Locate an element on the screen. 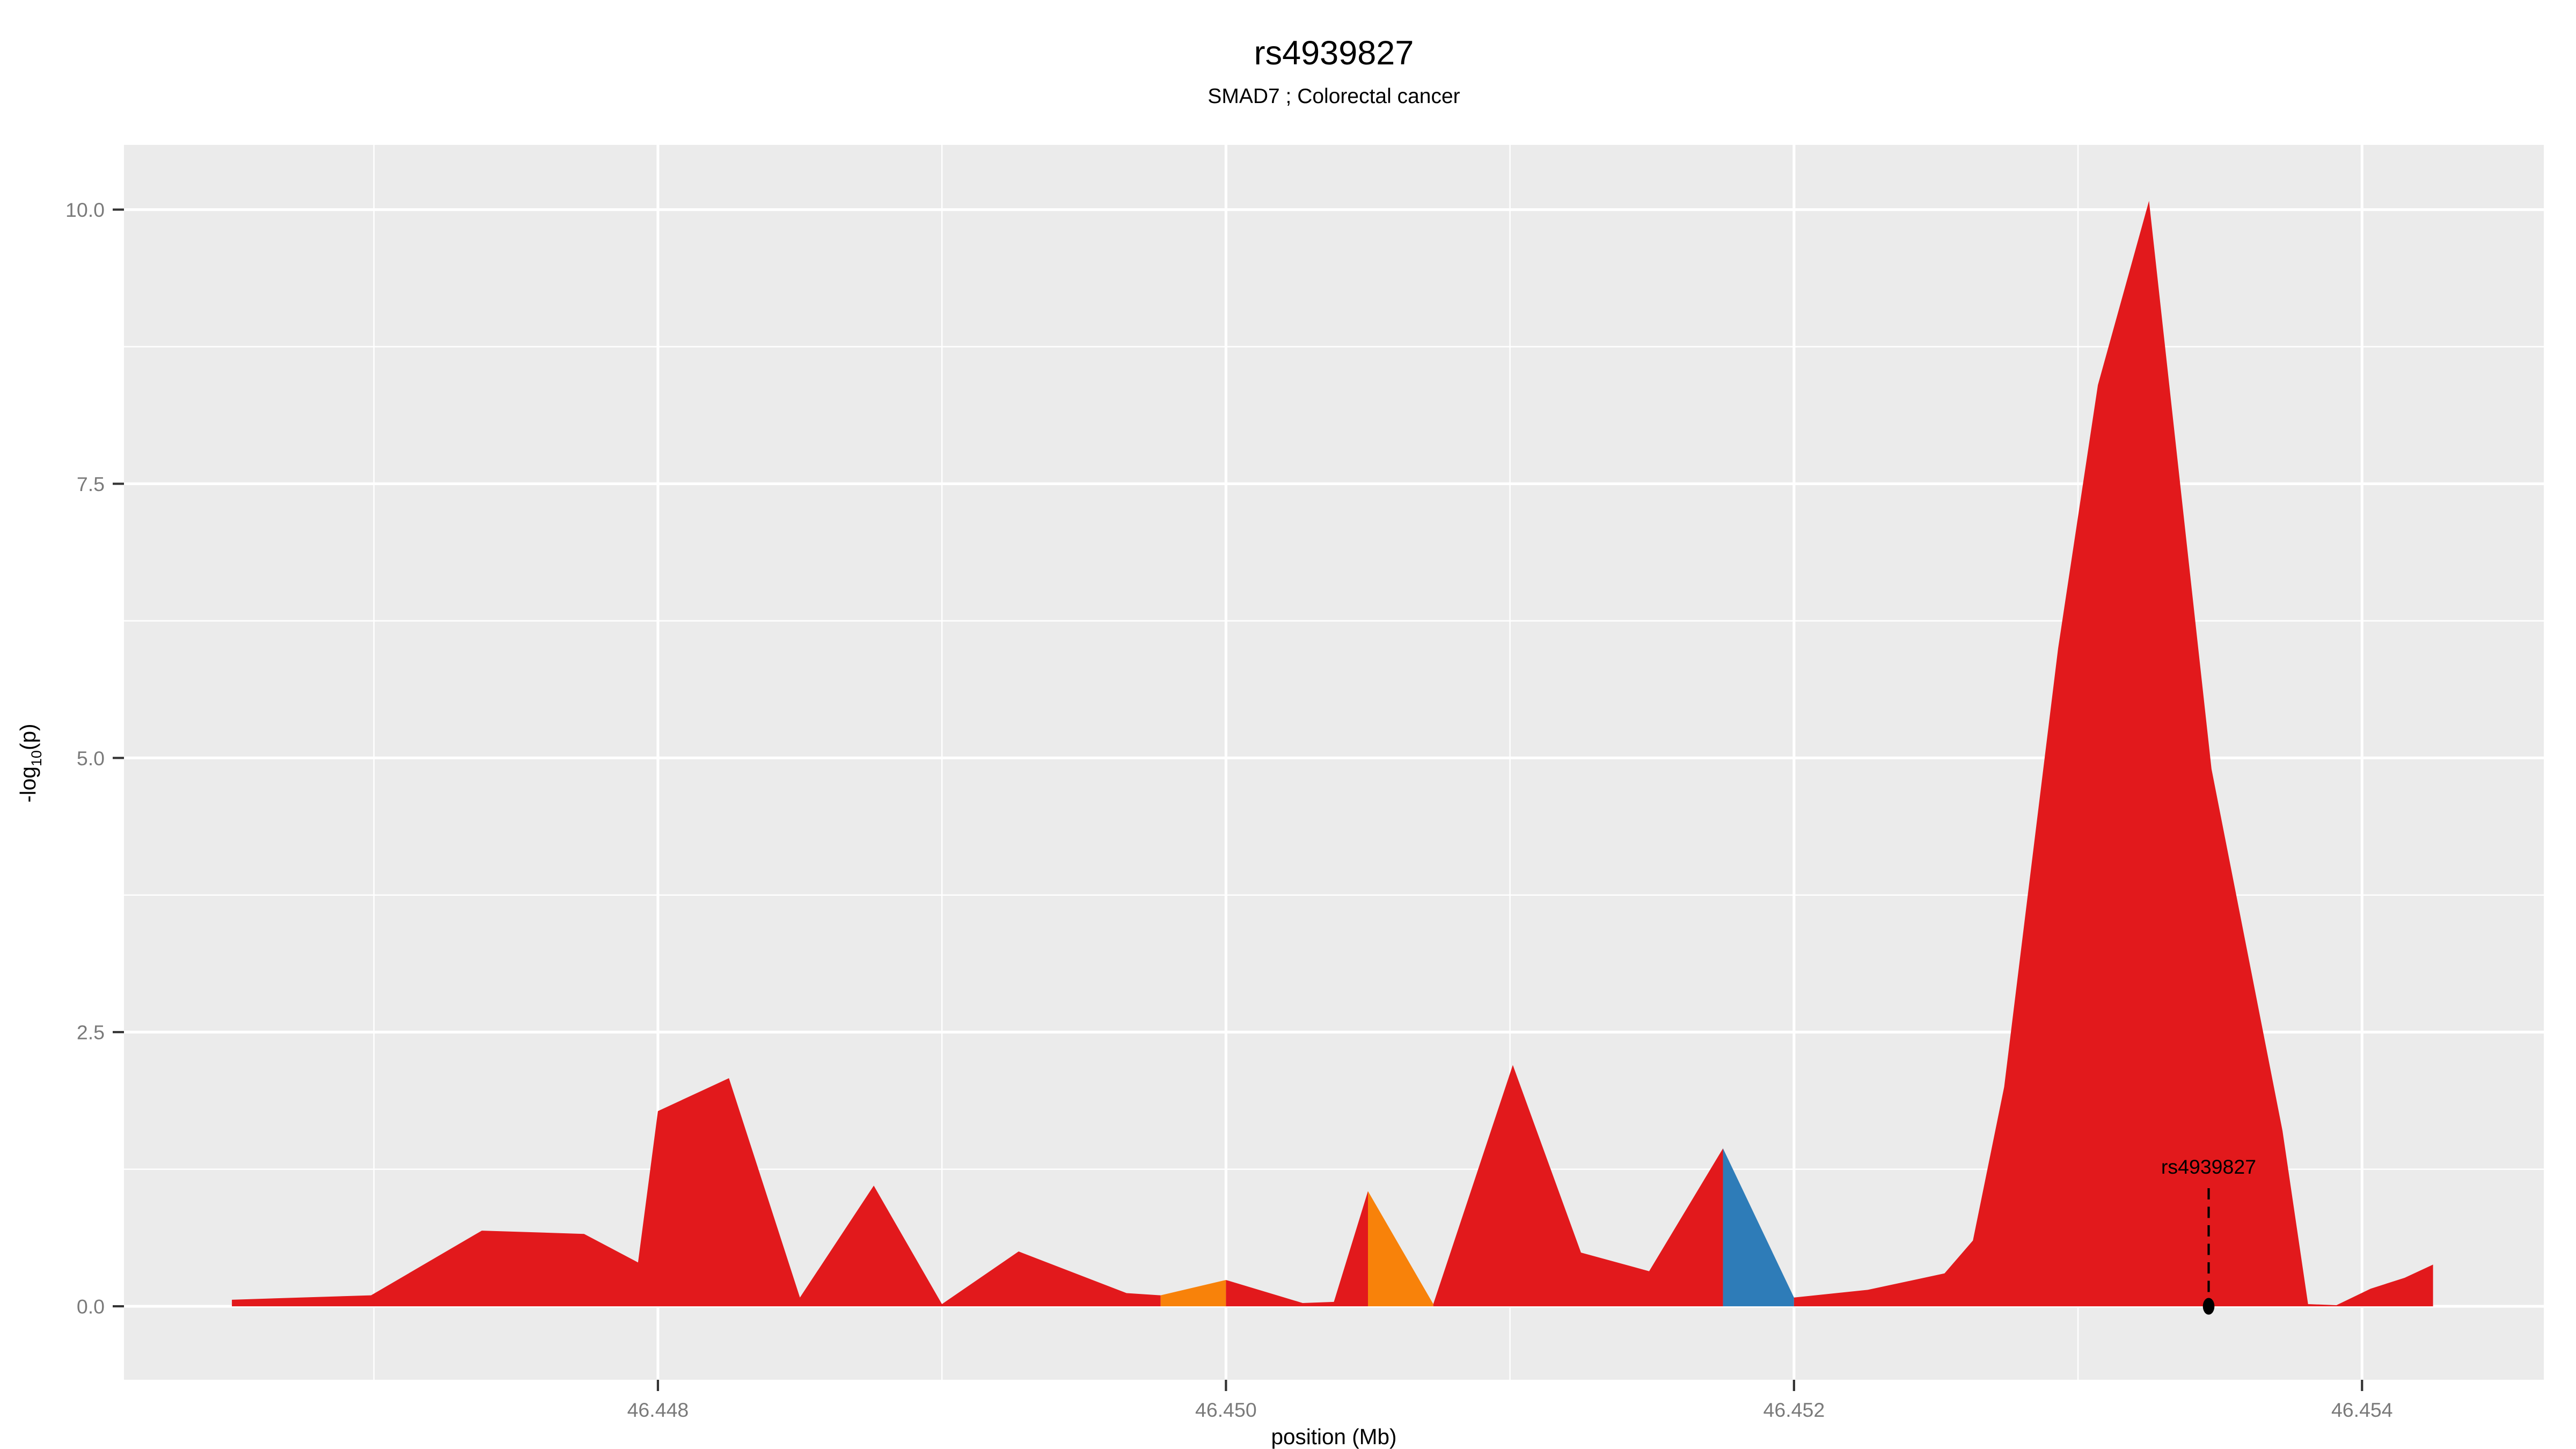 The image size is (2576, 1449). x-tick-label: 46.454 is located at coordinates (2362, 1410).